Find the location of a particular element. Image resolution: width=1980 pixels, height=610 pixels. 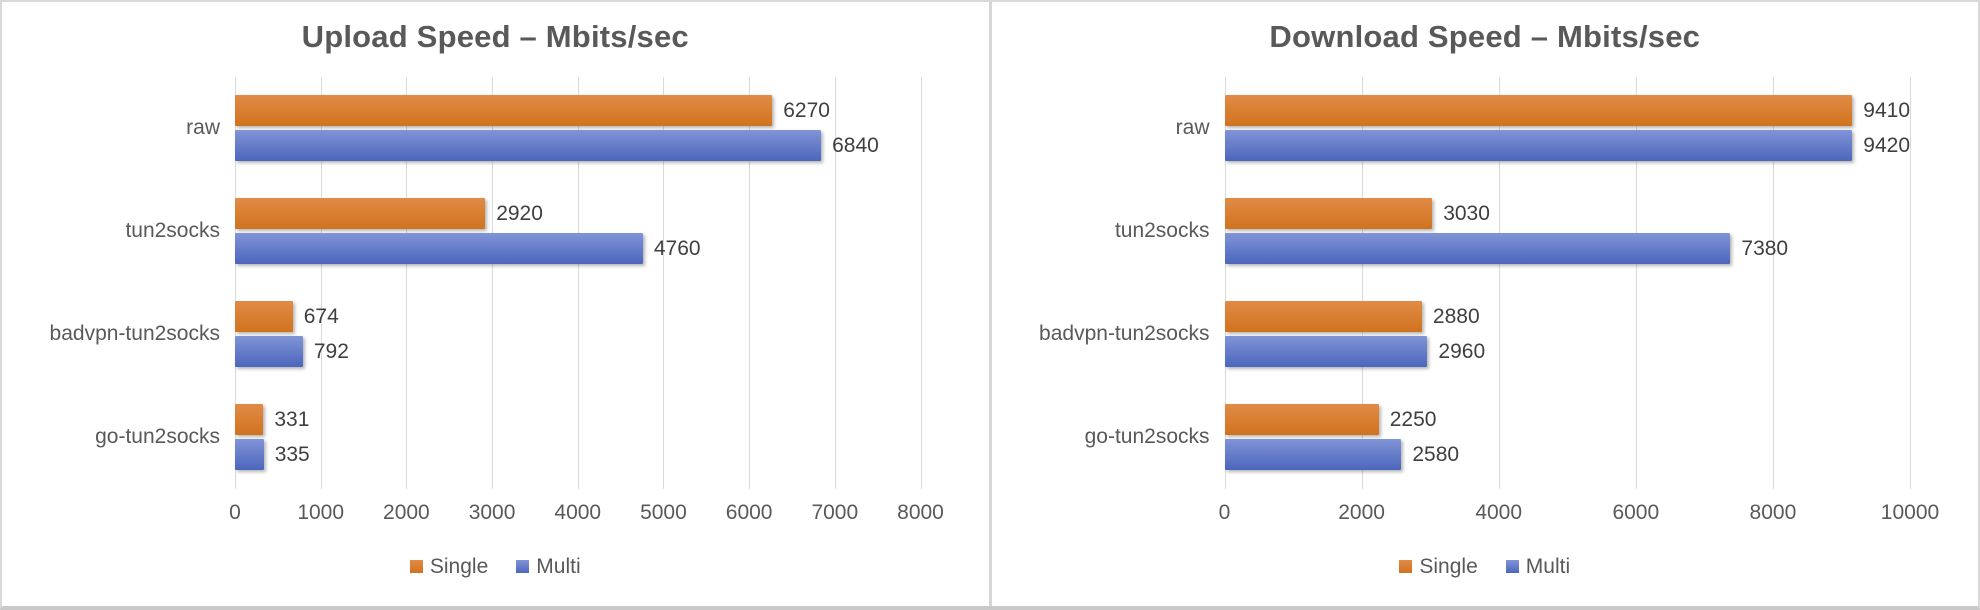

bar-row: 335 is located at coordinates (578, 455).